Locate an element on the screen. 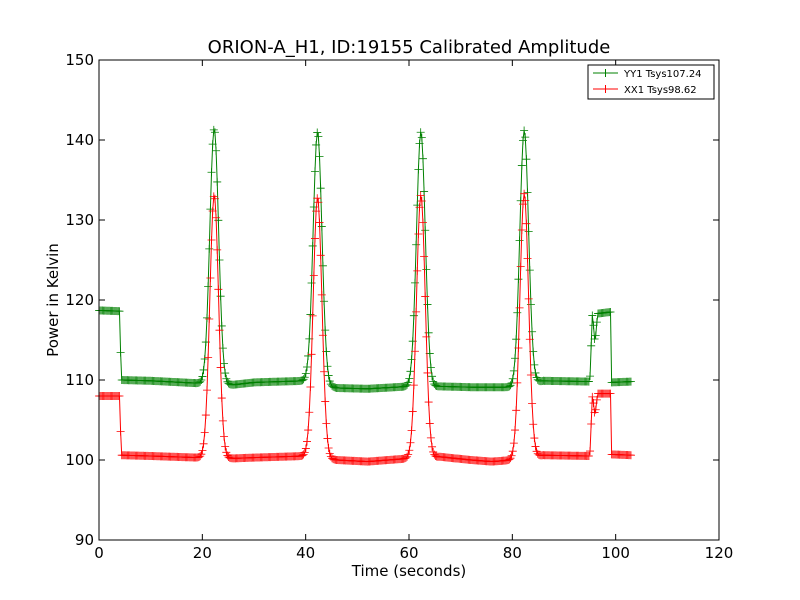 Image resolution: width=800 pixels, height=600 pixels. legend: YY1 Tsys107.24 XX1 Tsys98.62 is located at coordinates (651, 82).